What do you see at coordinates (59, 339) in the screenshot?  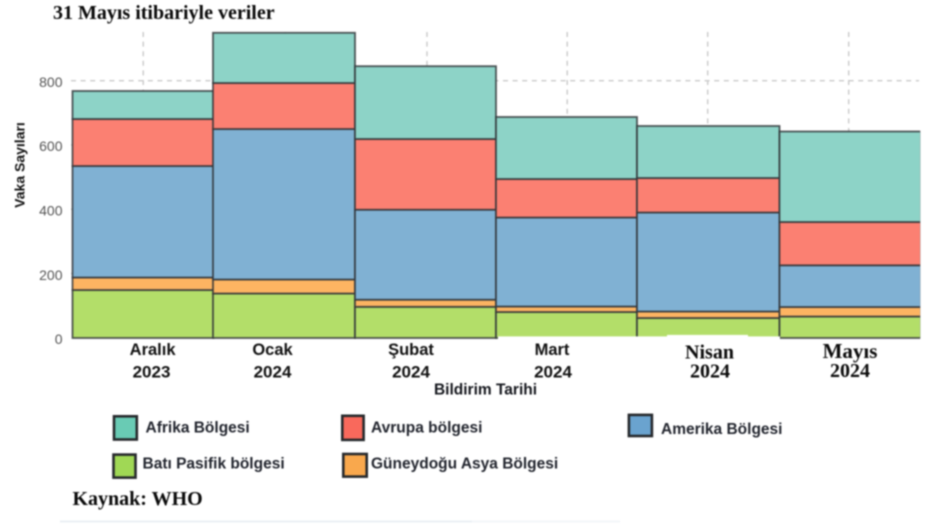 I see `svg-text: 0` at bounding box center [59, 339].